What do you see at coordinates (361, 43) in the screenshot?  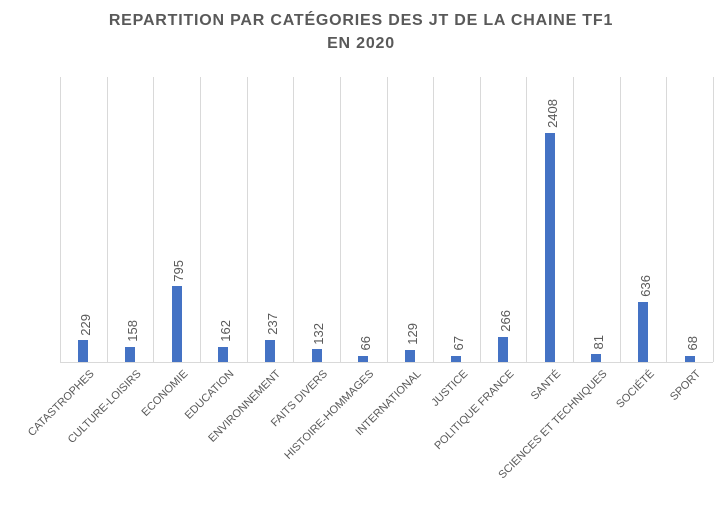 I see `chart-title-line2: EN 2020` at bounding box center [361, 43].